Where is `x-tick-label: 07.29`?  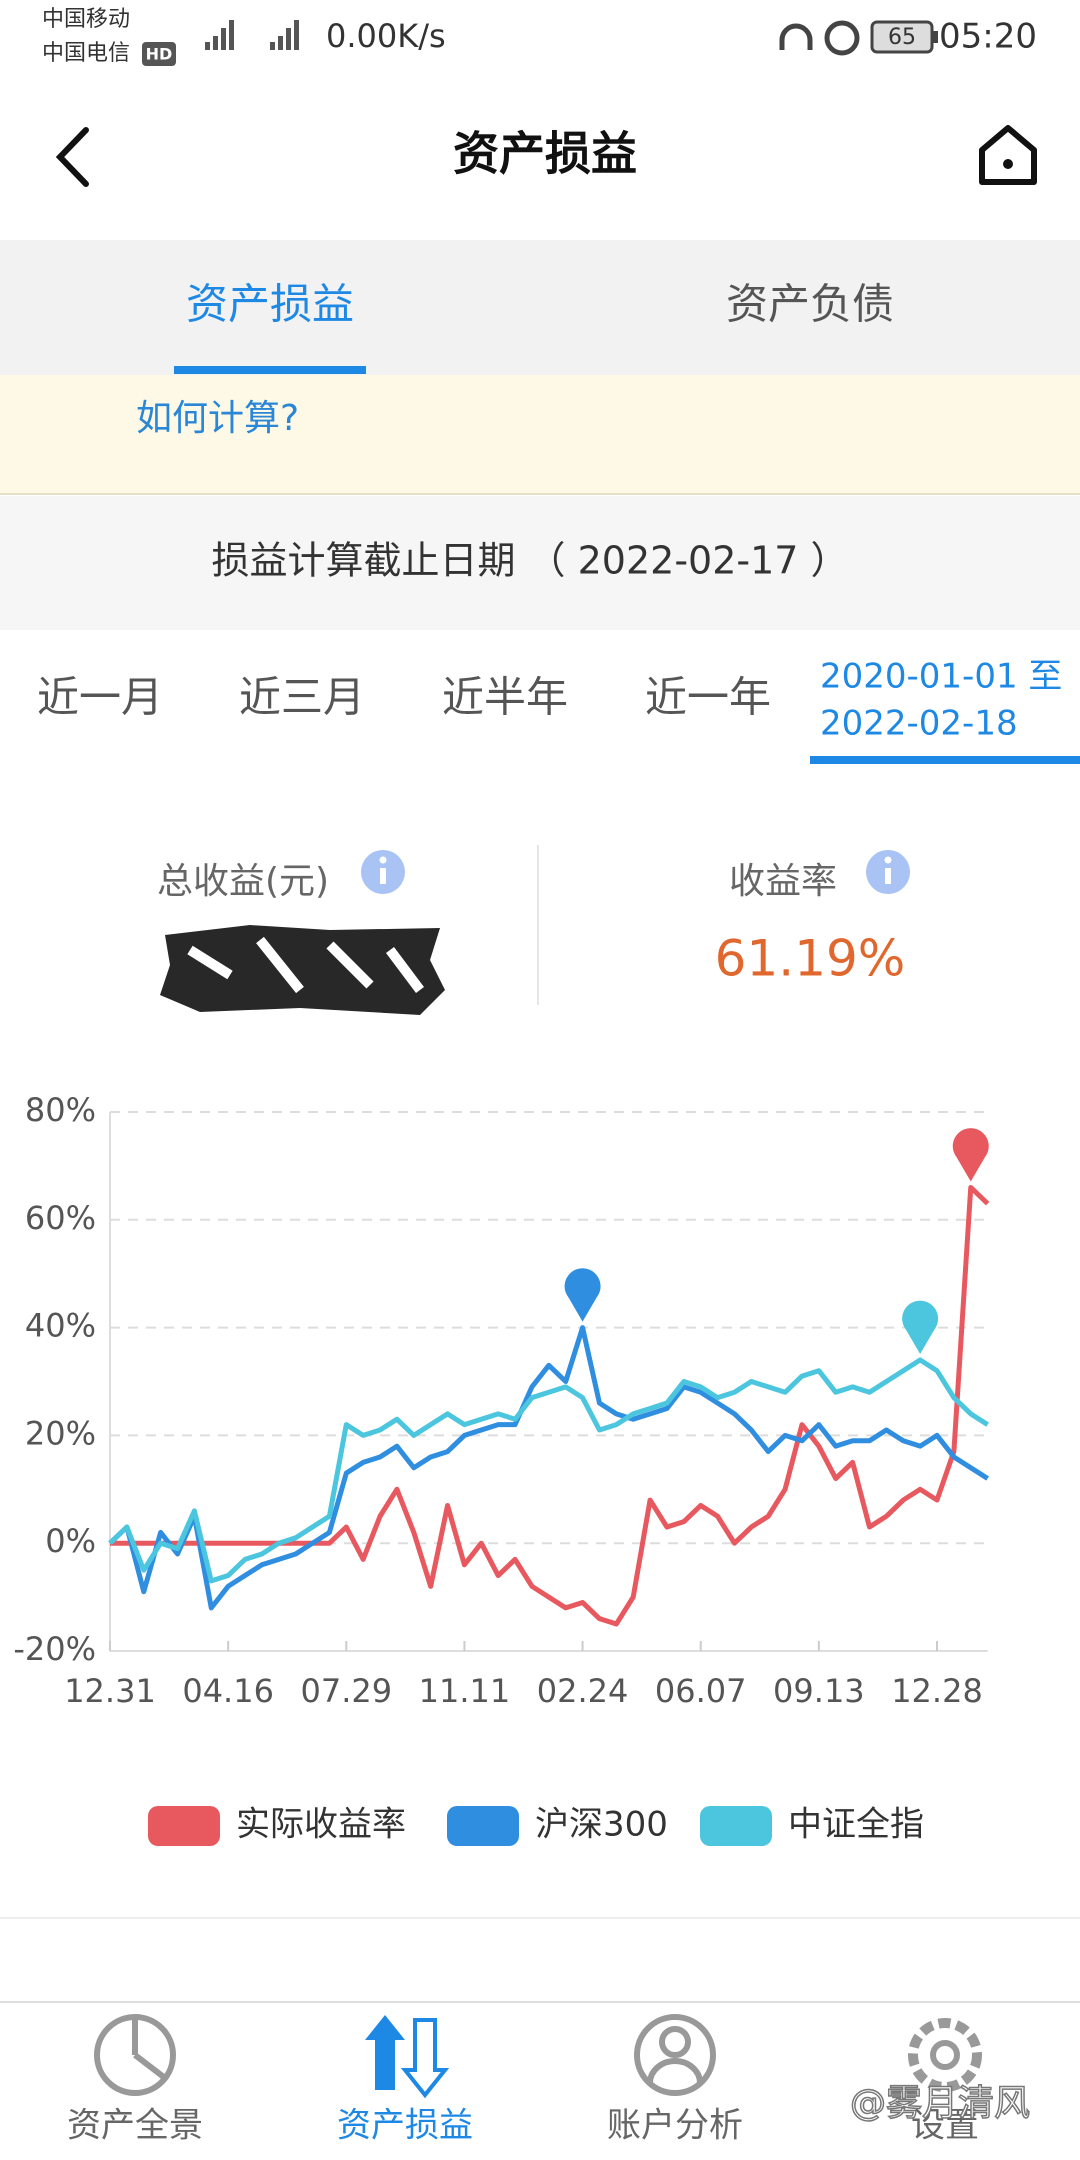
x-tick-label: 07.29 is located at coordinates (346, 1691).